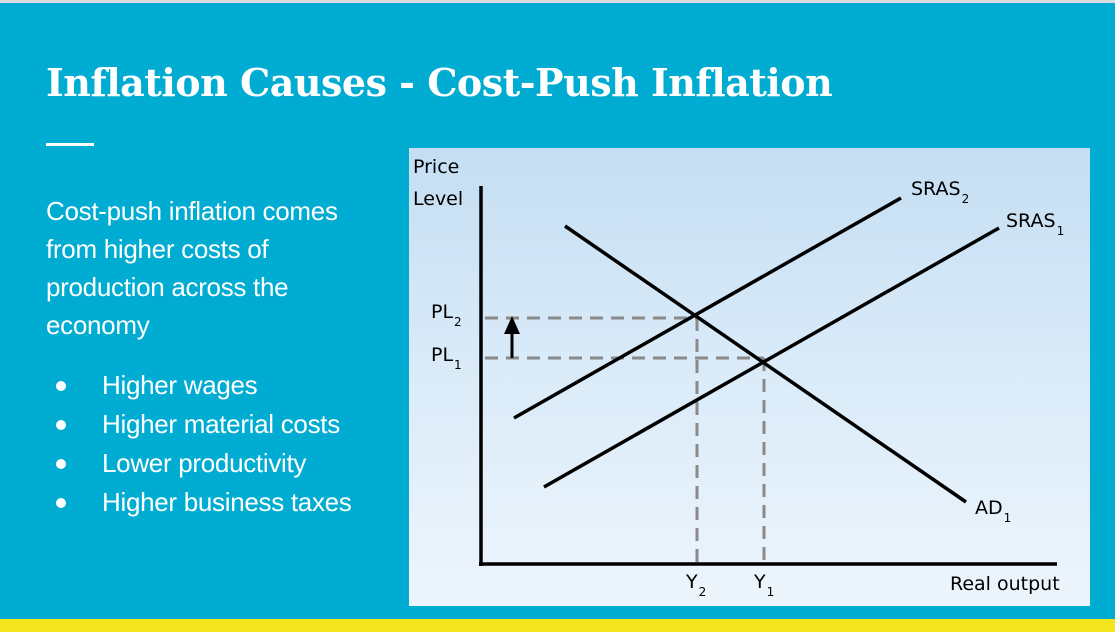 Image resolution: width=1115 pixels, height=632 pixels. I want to click on sras2-label: SRAS2, so click(940, 192).